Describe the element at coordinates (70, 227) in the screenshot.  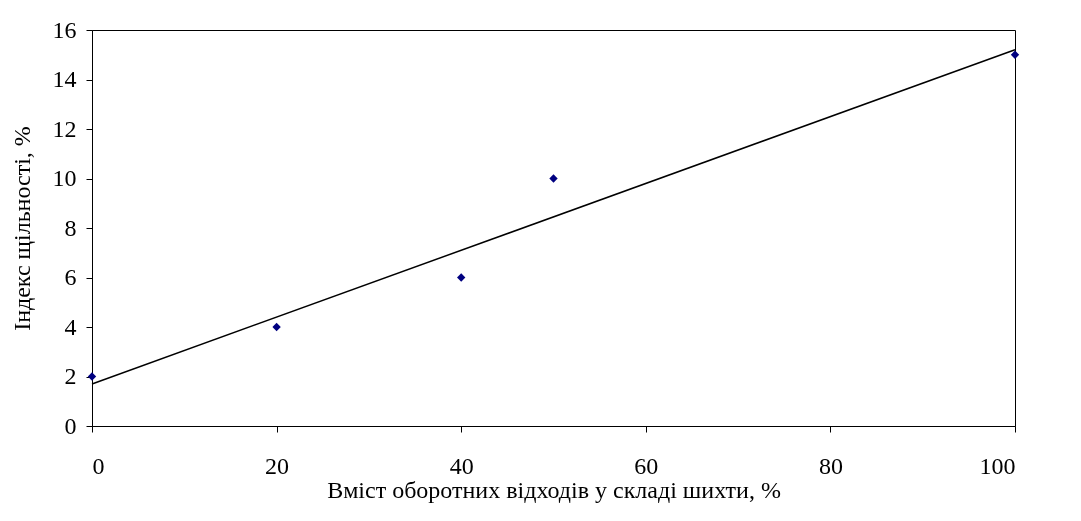
I see `y-tick-label: 8` at that location.